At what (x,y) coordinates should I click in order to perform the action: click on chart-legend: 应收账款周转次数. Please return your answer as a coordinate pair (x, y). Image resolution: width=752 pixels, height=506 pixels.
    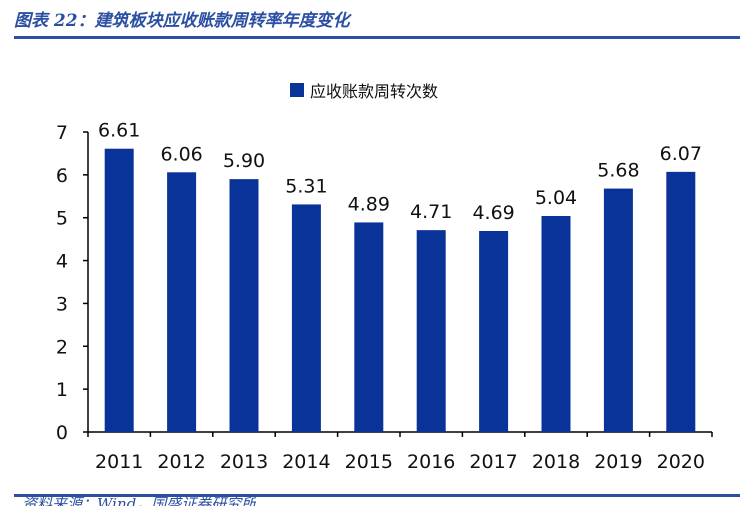
    Looking at the image, I should click on (364, 90).